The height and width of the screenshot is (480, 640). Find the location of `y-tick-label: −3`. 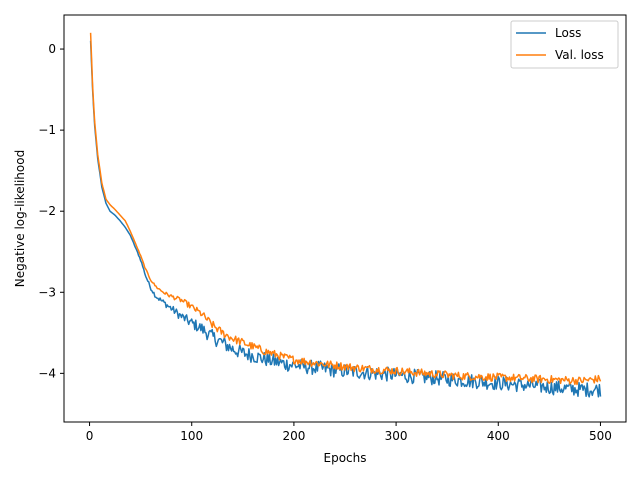

y-tick-label: −3 is located at coordinates (47, 292).